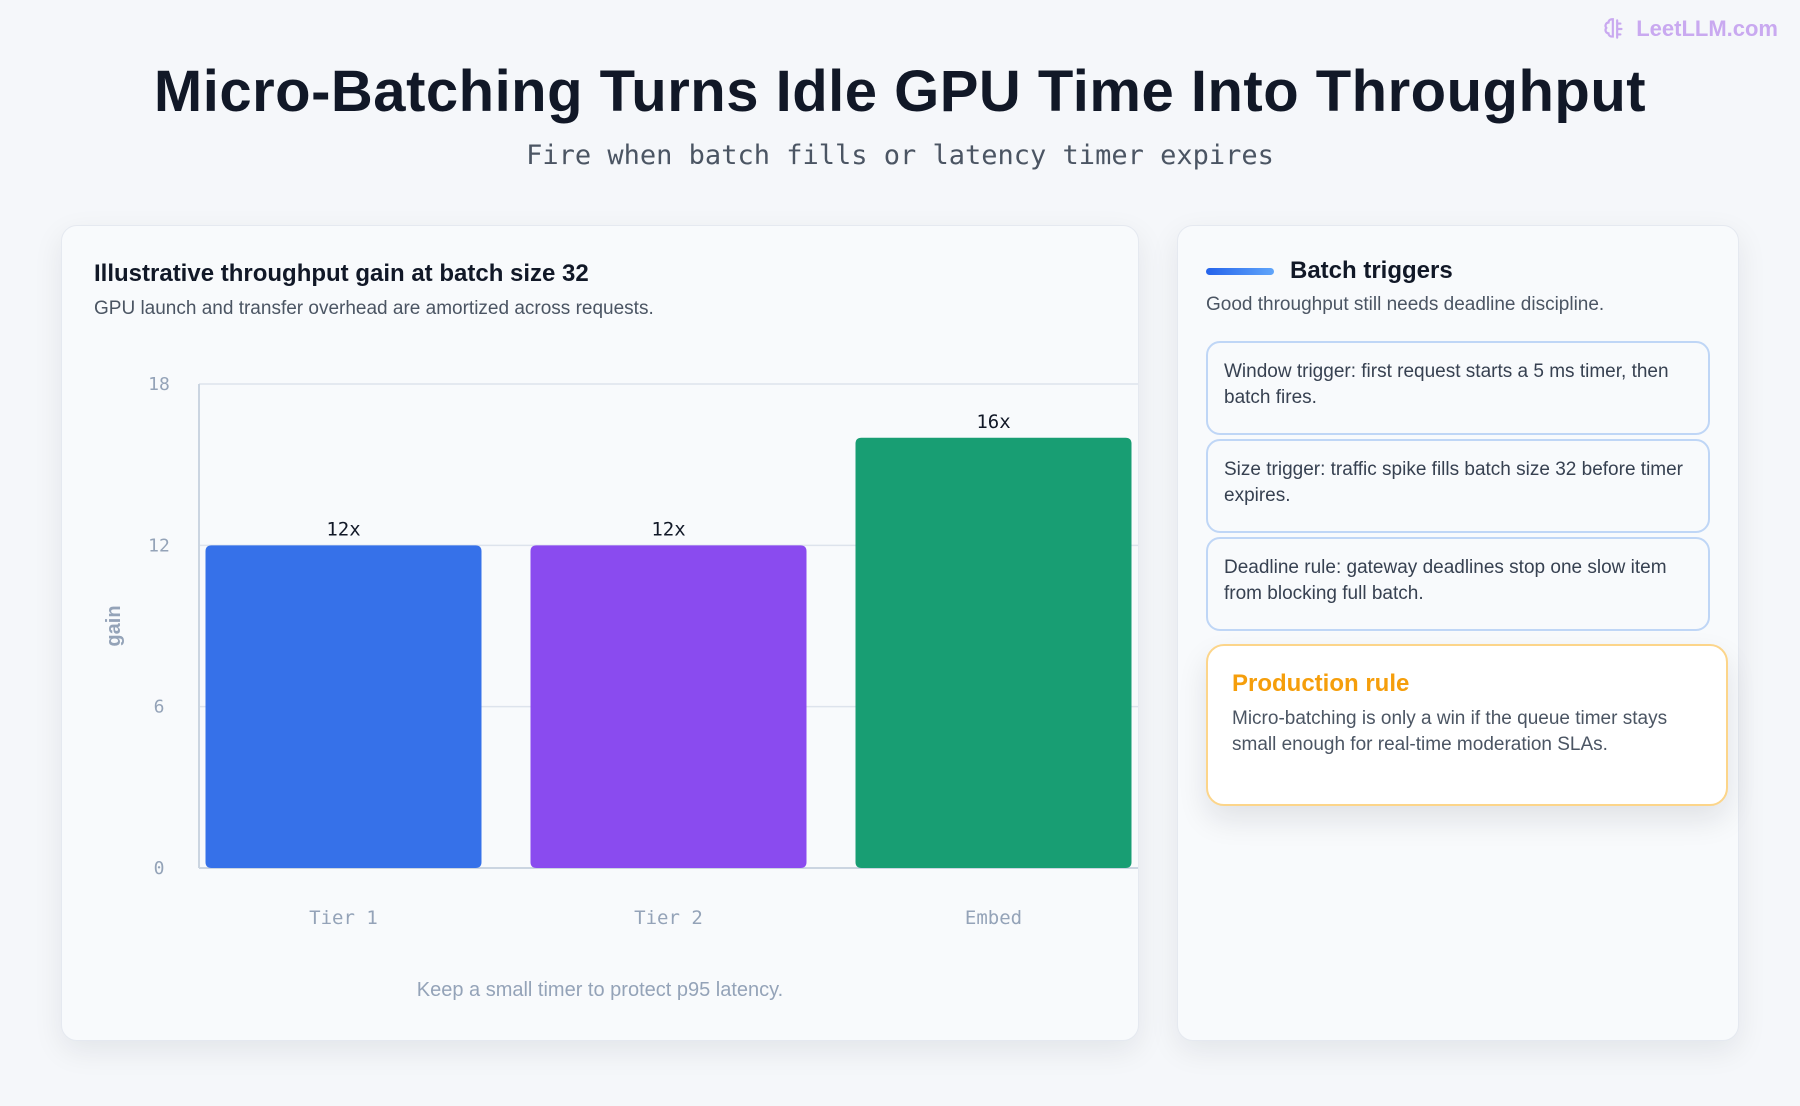 This screenshot has width=1800, height=1106. I want to click on panel-title: Batch triggers, so click(1371, 270).